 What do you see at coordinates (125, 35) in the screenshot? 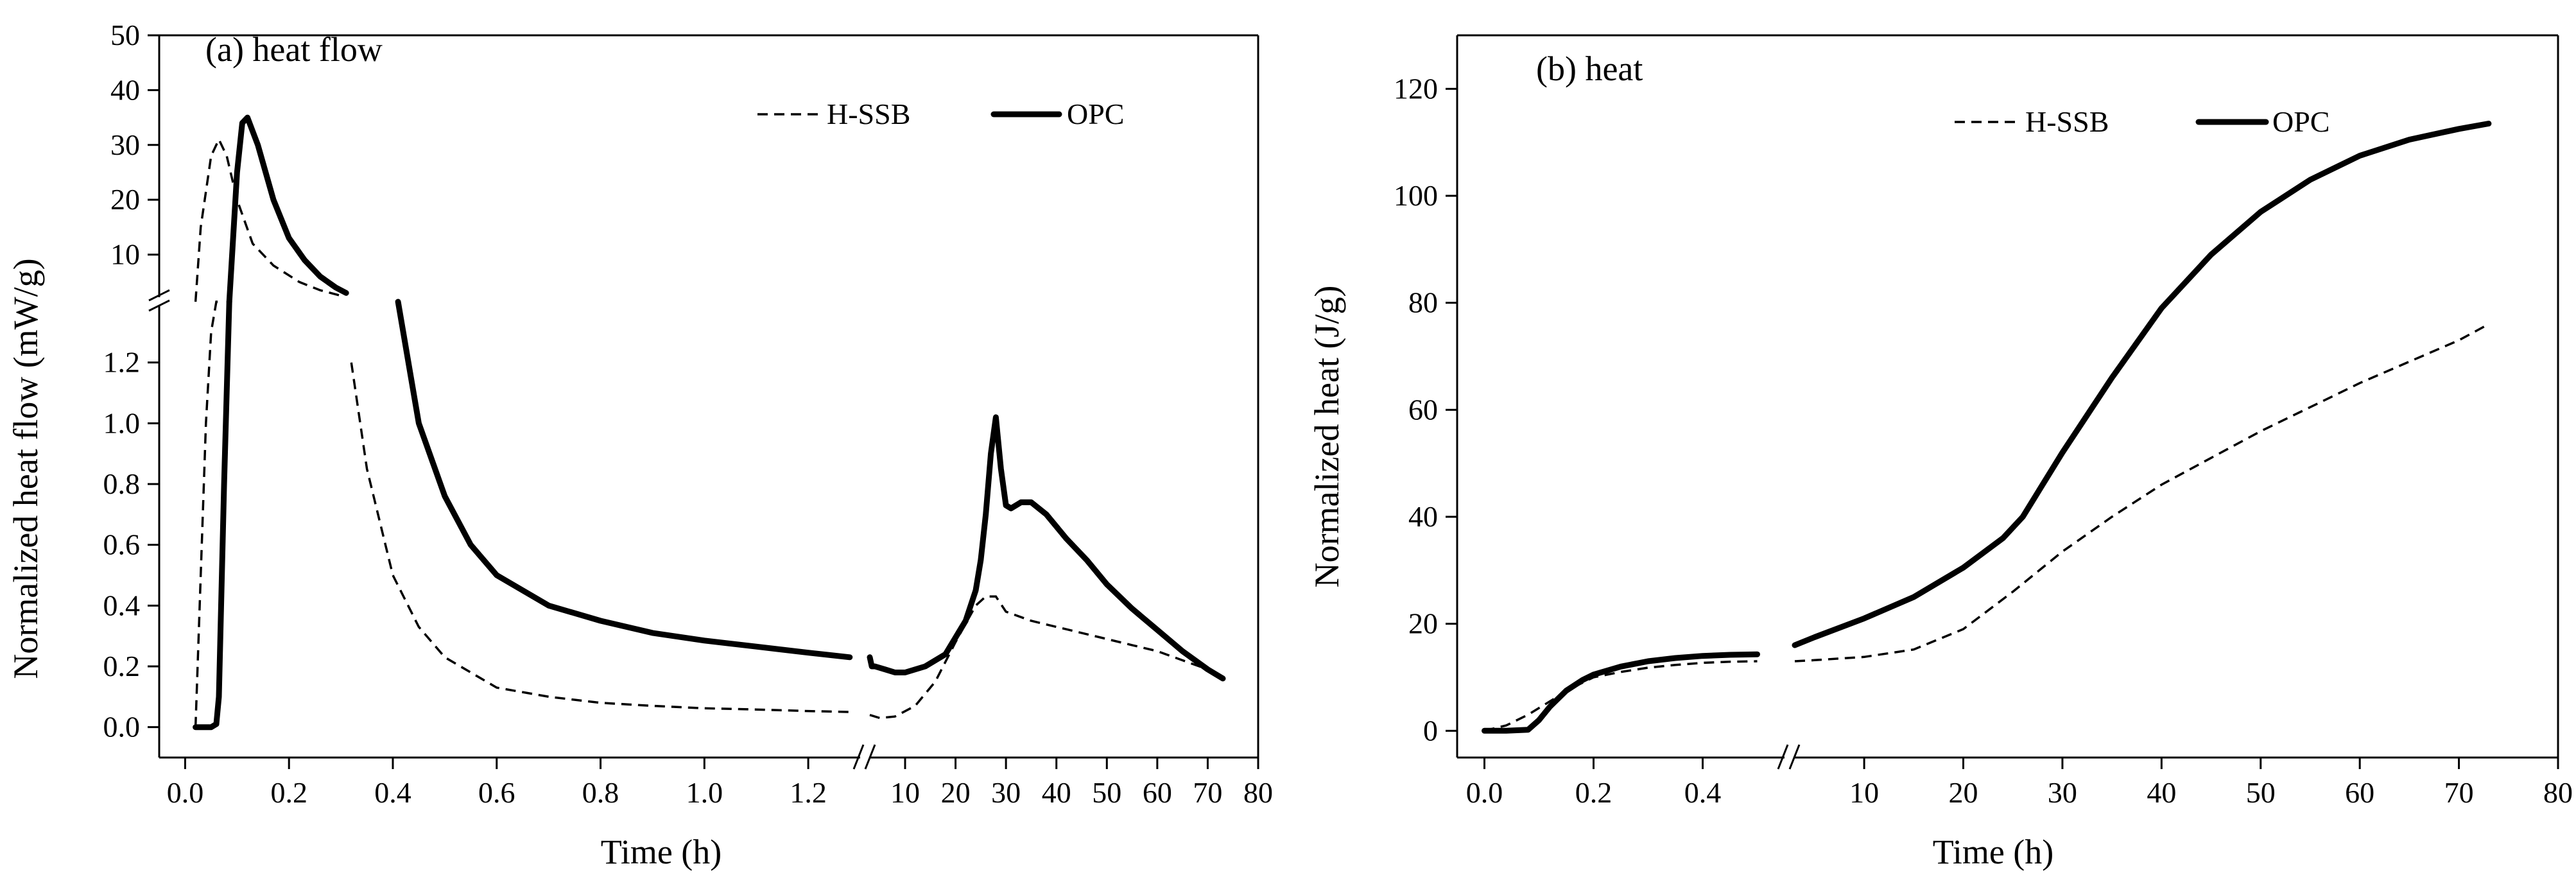
I see `panel-a-y-tick-label: 50` at bounding box center [125, 35].